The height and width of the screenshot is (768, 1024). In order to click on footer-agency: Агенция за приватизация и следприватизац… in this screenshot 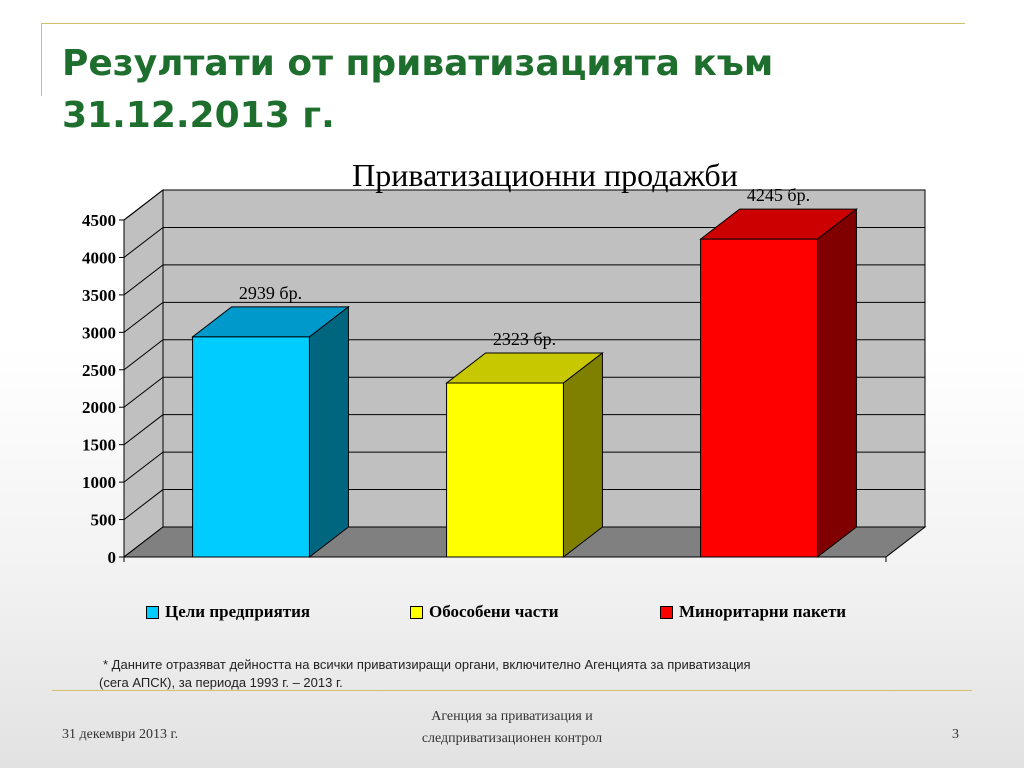, I will do `click(512, 728)`.